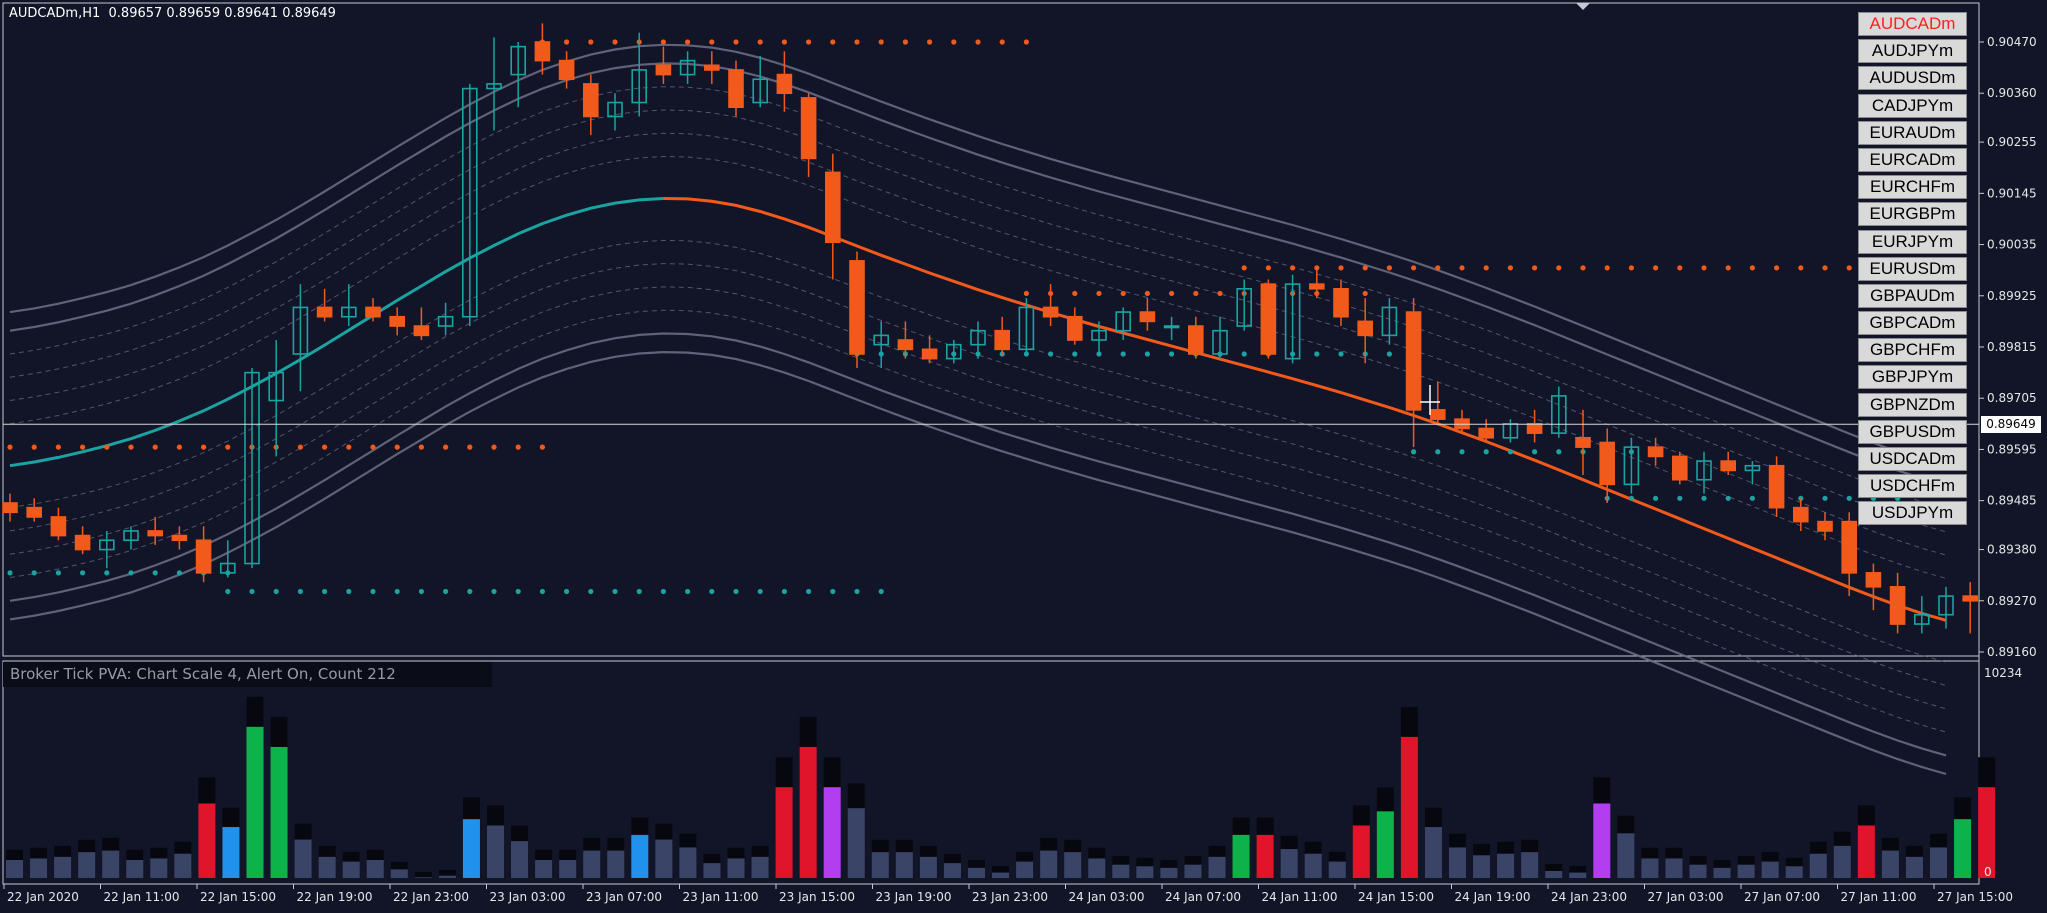 The height and width of the screenshot is (913, 2047). Describe the element at coordinates (624, 897) in the screenshot. I see `time-tick-label: 23 Jan 07:00` at that location.